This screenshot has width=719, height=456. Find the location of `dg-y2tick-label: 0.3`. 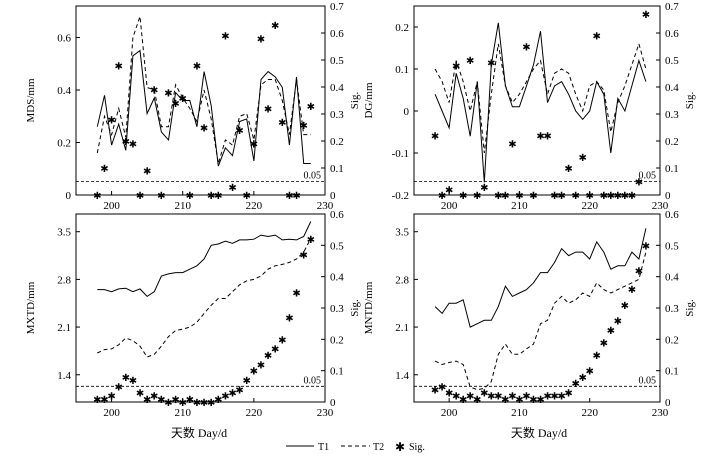

dg-y2tick-label: 0.3 is located at coordinates (672, 115).